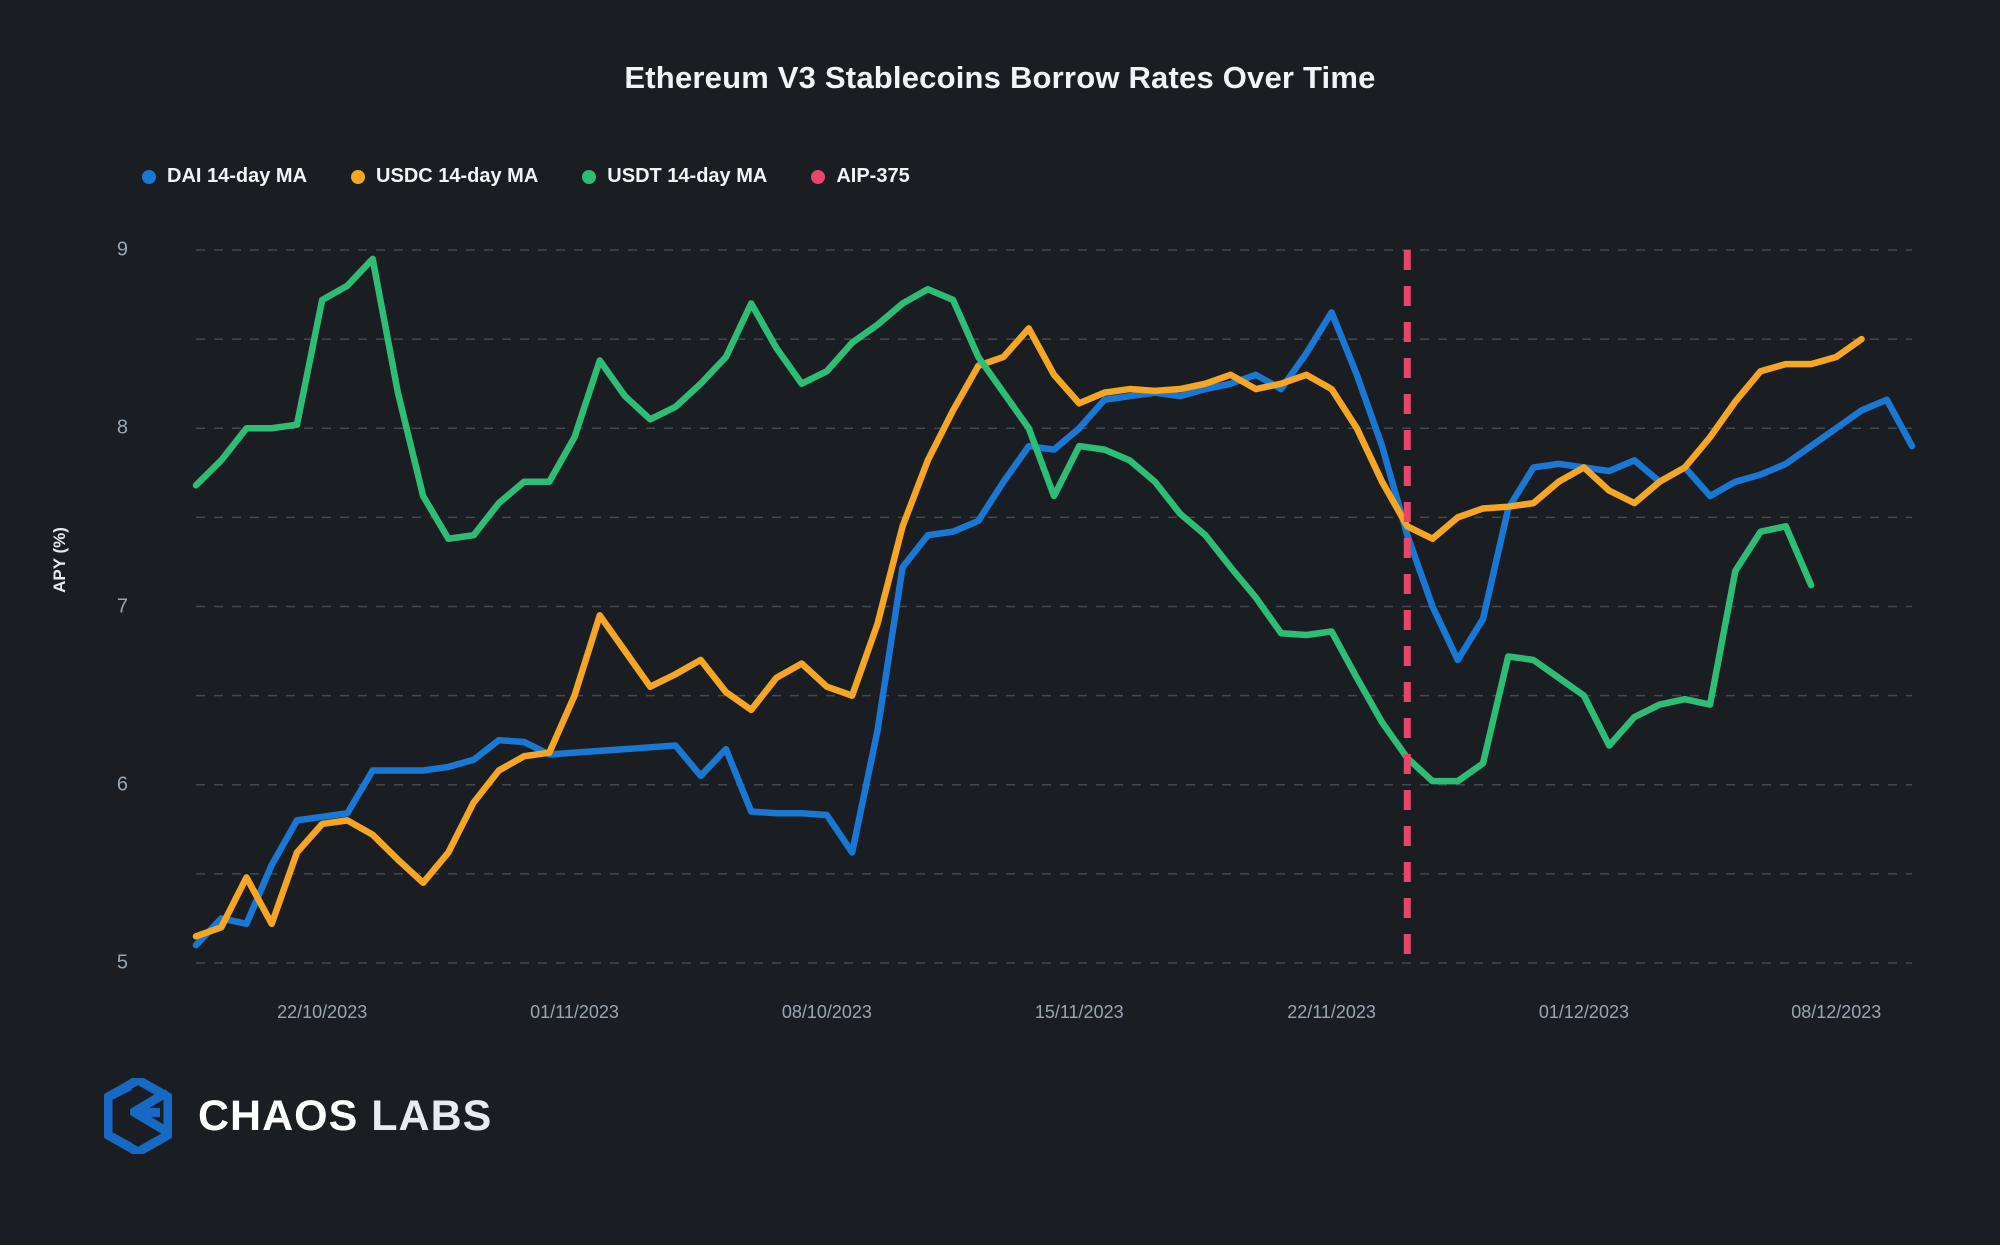 Image resolution: width=2000 pixels, height=1245 pixels. Describe the element at coordinates (1836, 1012) in the screenshot. I see `x-tick-label: 08/12/2023` at that location.